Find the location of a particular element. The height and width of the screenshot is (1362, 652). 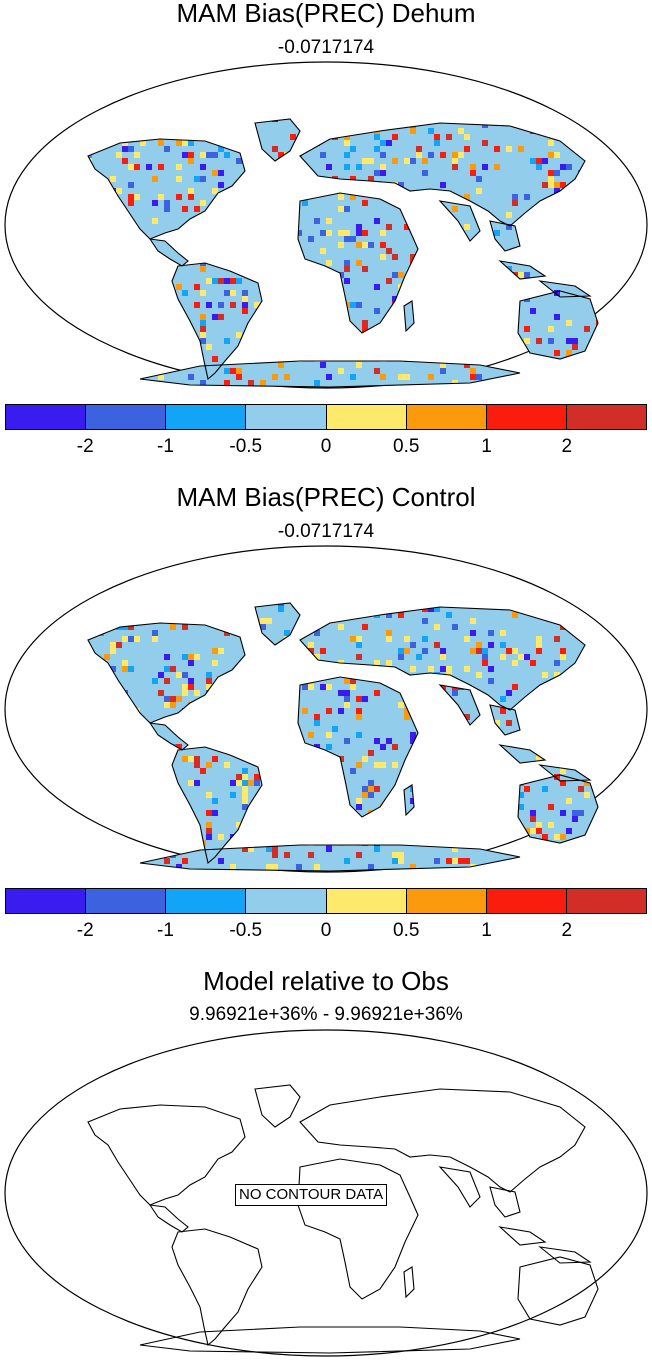

colorbar-1-labels: -2 -1 -0.5 0 0.5 1 2 is located at coordinates (326, 448).